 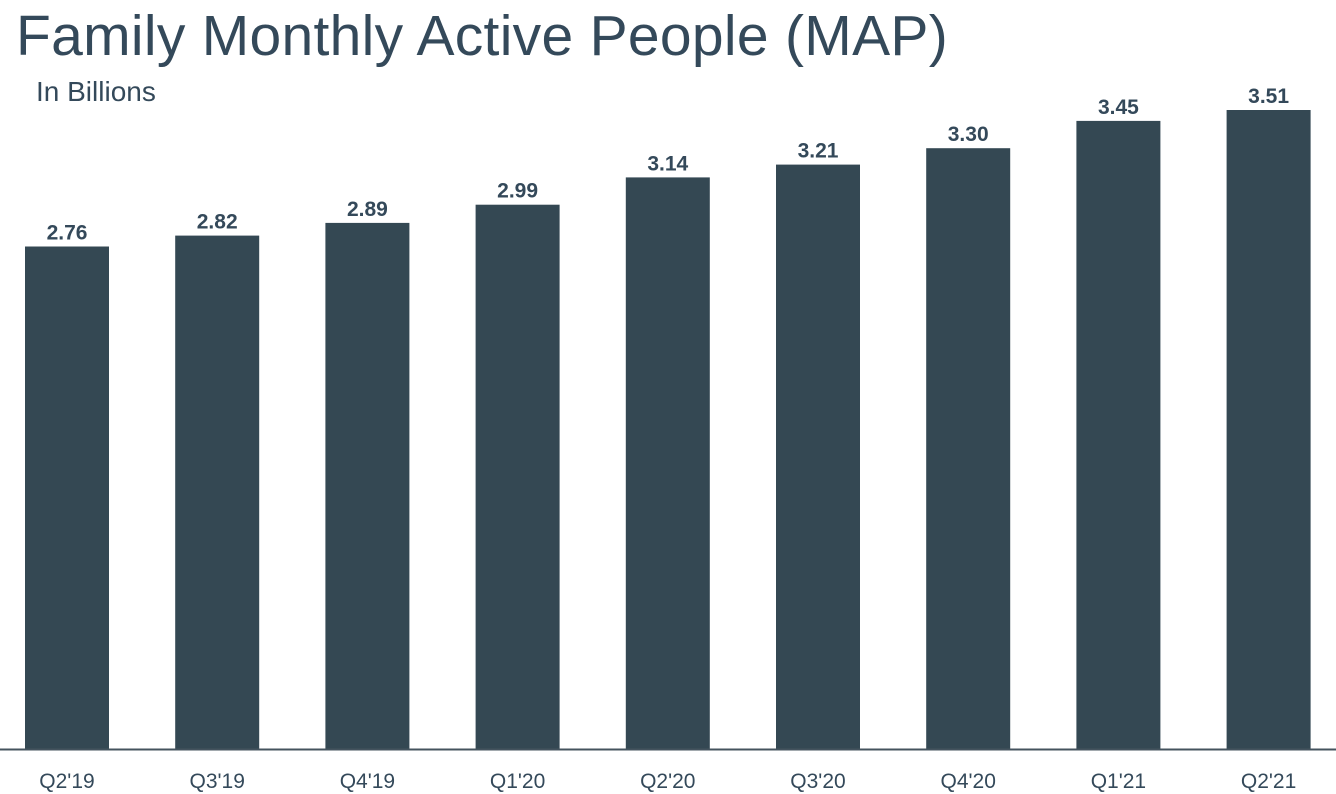 I want to click on bar-Q2'19, so click(x=67, y=497).